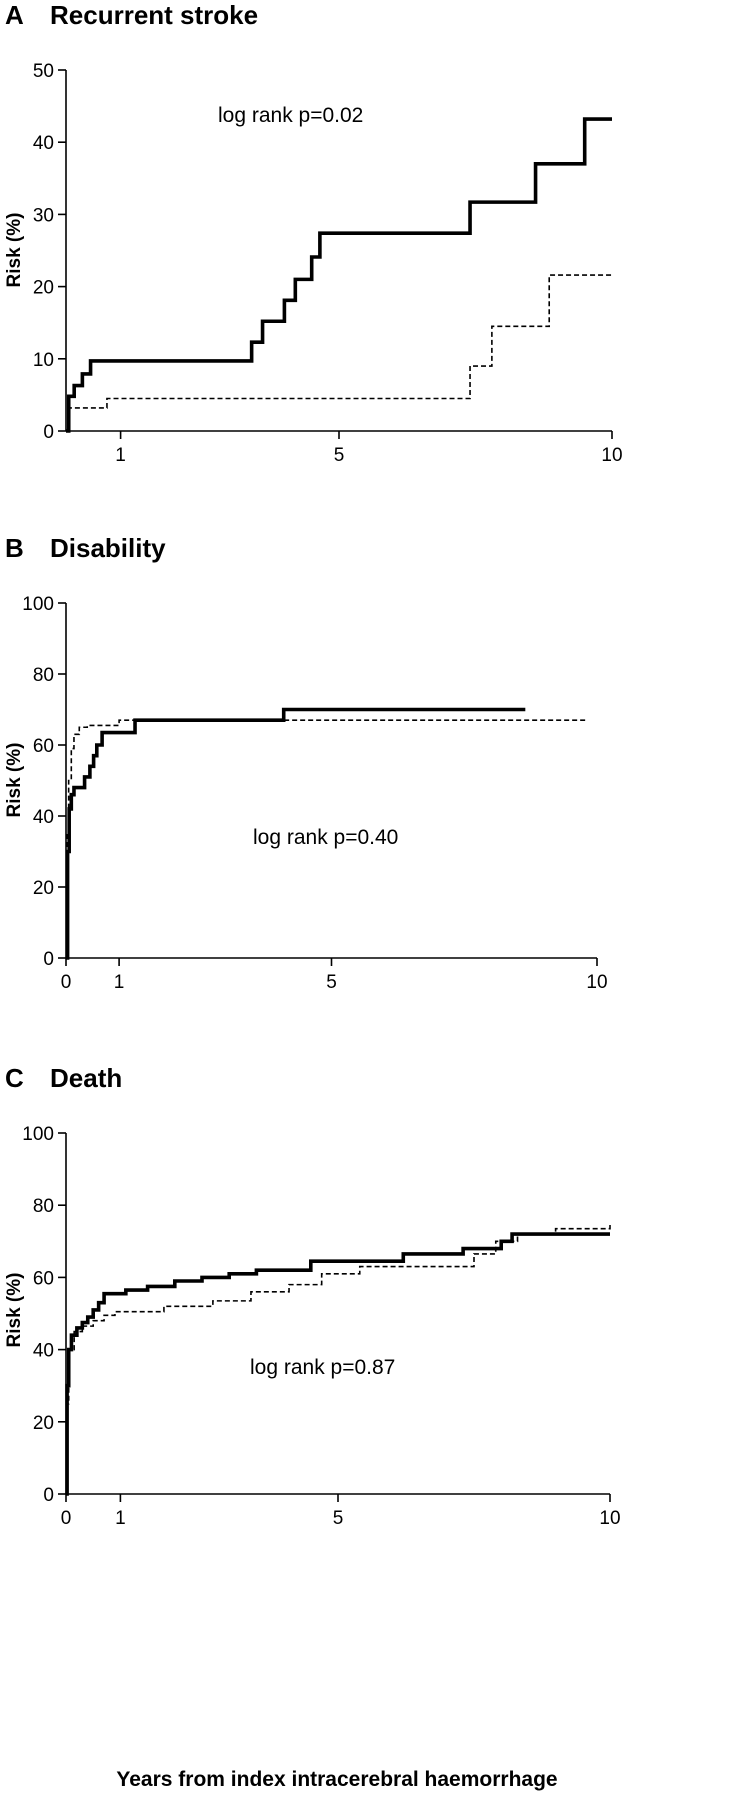 The image size is (733, 1800). I want to click on panel-c-ylabel: Risk (%), so click(14, 1310).